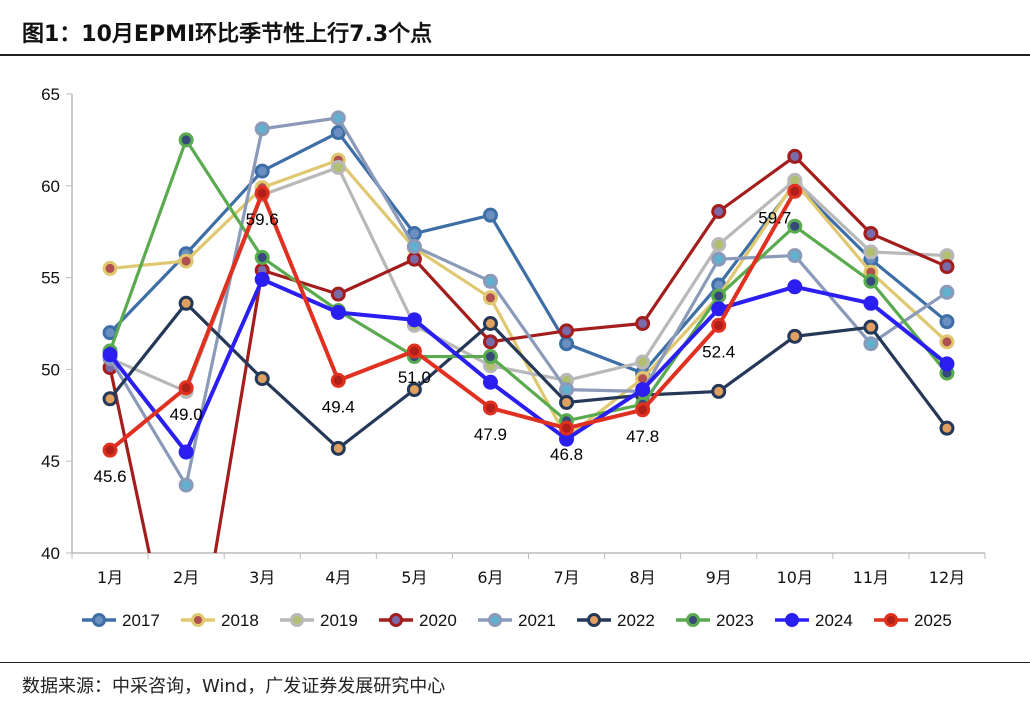  Describe the element at coordinates (50, 94) in the screenshot. I see `y-tick-label: 65` at that location.